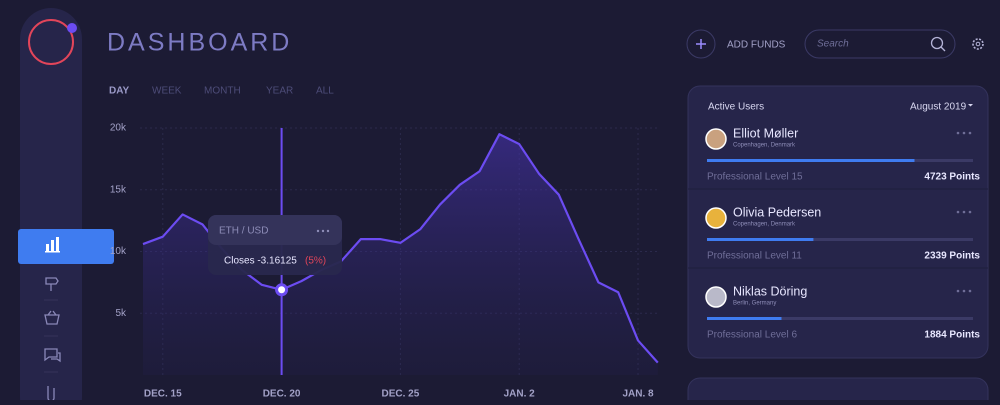 The image size is (1000, 405). I want to click on search-icon-handle, so click(943, 49).